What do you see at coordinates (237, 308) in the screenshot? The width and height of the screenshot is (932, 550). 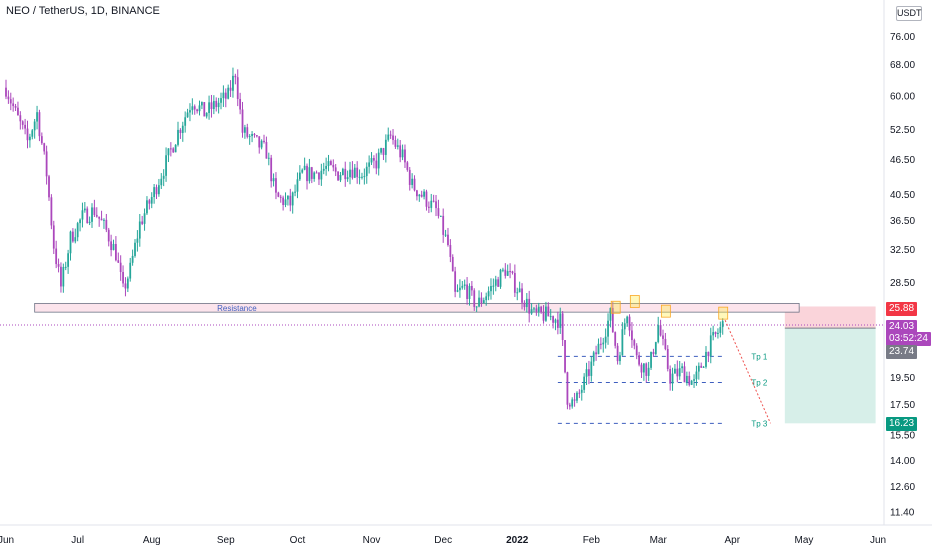 I see `resistance-label: Resistance` at bounding box center [237, 308].